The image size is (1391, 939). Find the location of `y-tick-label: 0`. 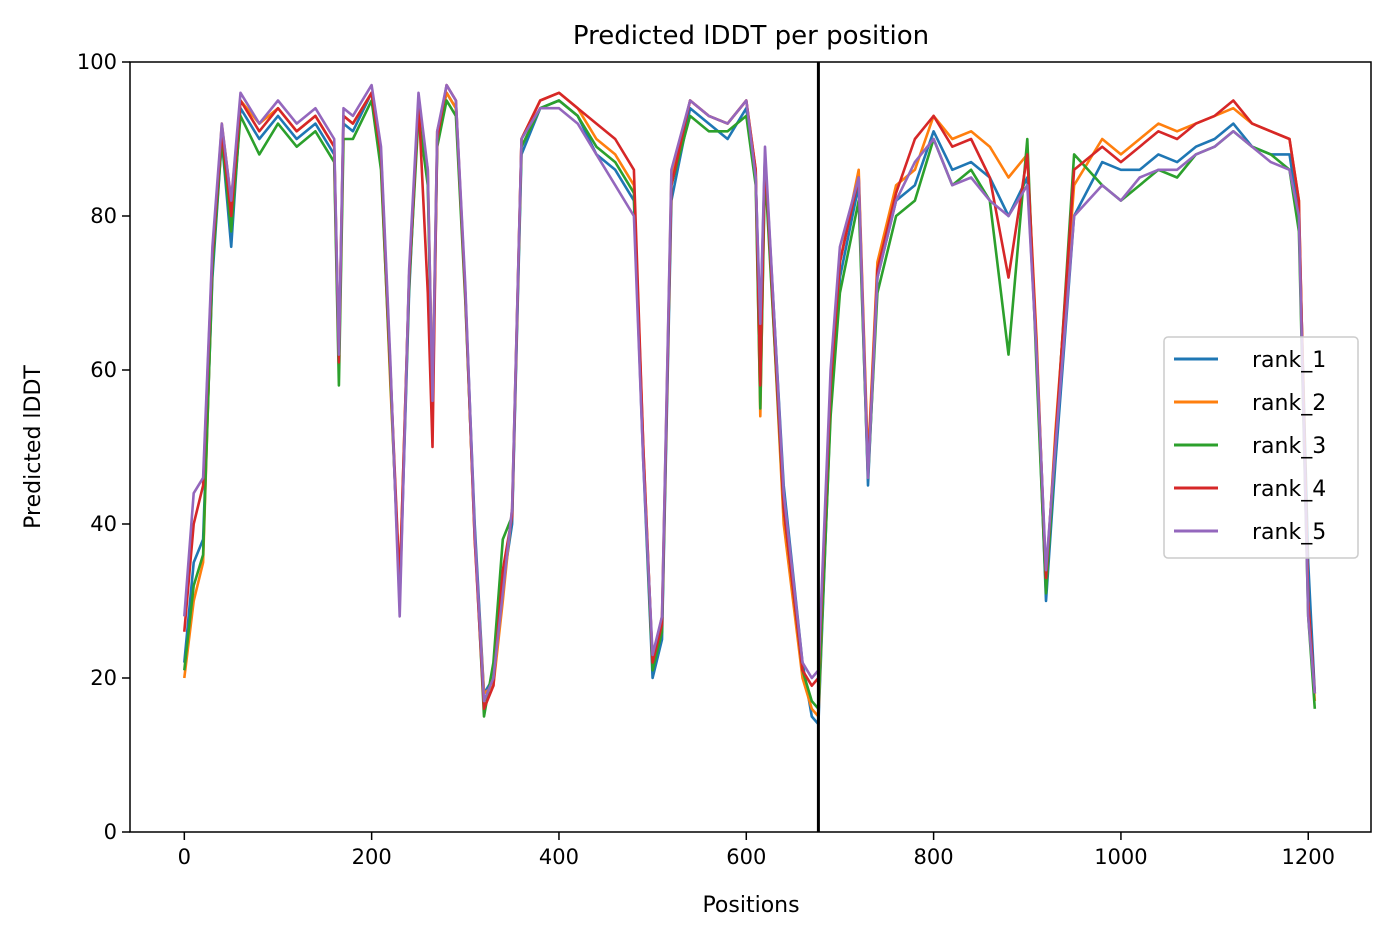

y-tick-label: 0 is located at coordinates (110, 832).